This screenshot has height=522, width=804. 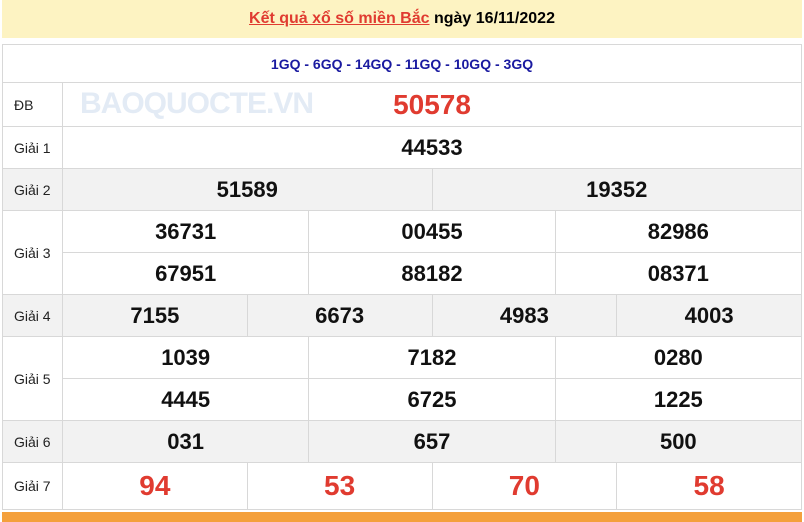 I want to click on prize-number: 500, so click(x=677, y=441).